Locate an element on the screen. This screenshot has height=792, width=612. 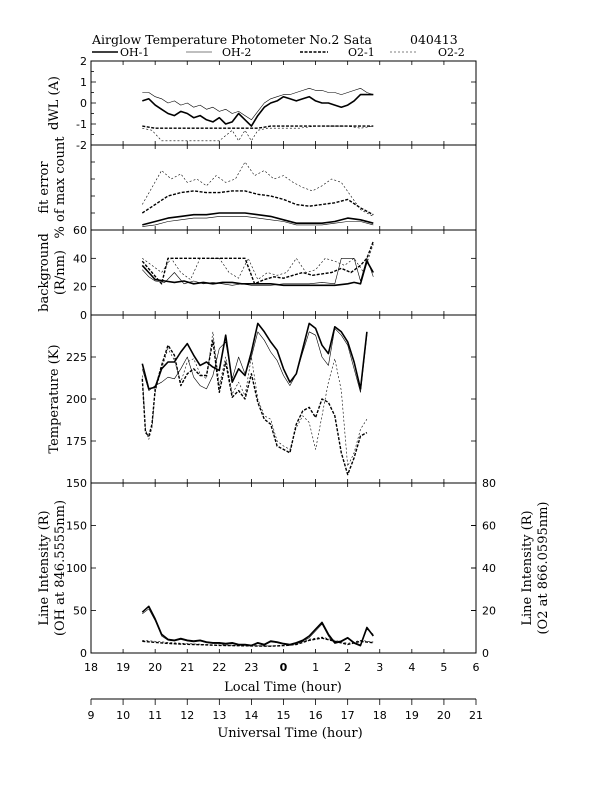
xtick-label-ut: 17 is located at coordinates (348, 715).